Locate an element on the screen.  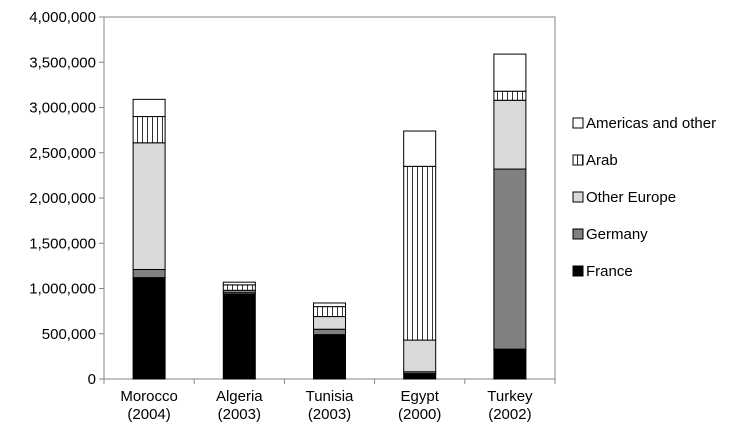
y-tick-label: 500,000 is located at coordinates (69, 334).